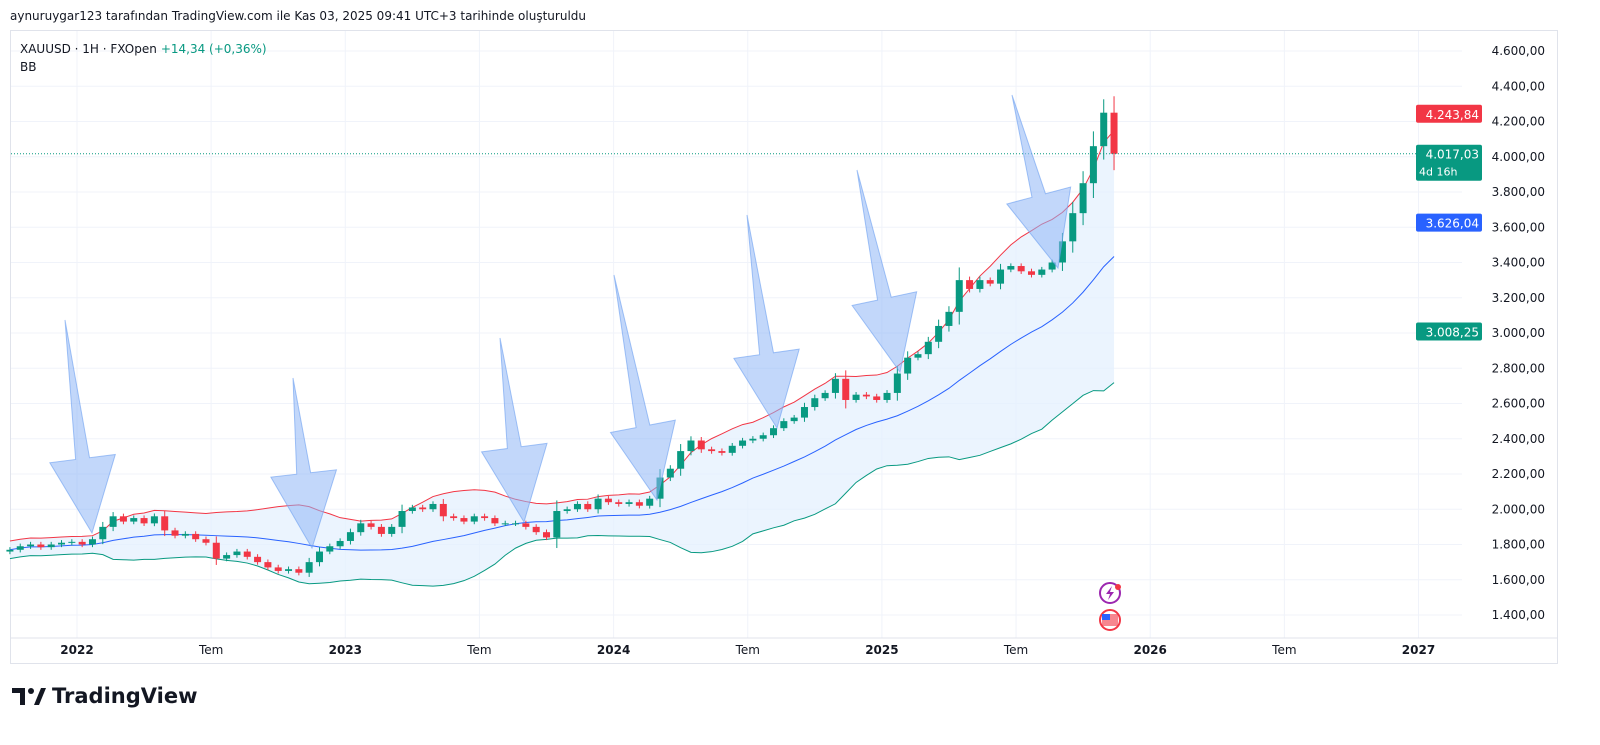 The width and height of the screenshot is (1600, 745). I want to click on x-tick-label: 2023, so click(345, 650).